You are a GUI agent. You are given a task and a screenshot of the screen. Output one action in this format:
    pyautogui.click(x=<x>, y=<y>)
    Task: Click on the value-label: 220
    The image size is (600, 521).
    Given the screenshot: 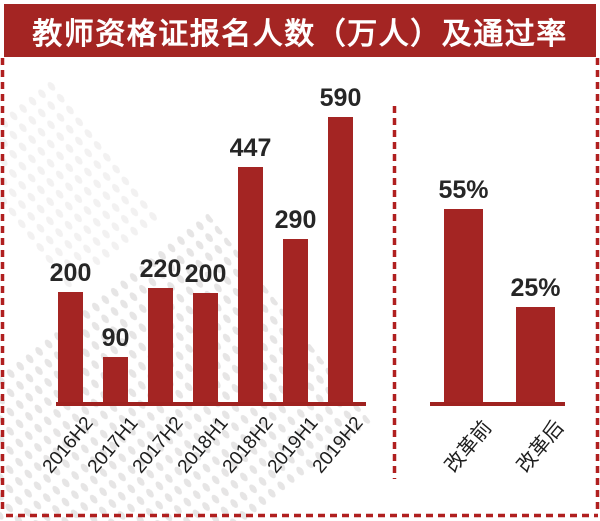 What is the action you would take?
    pyautogui.click(x=160, y=269)
    